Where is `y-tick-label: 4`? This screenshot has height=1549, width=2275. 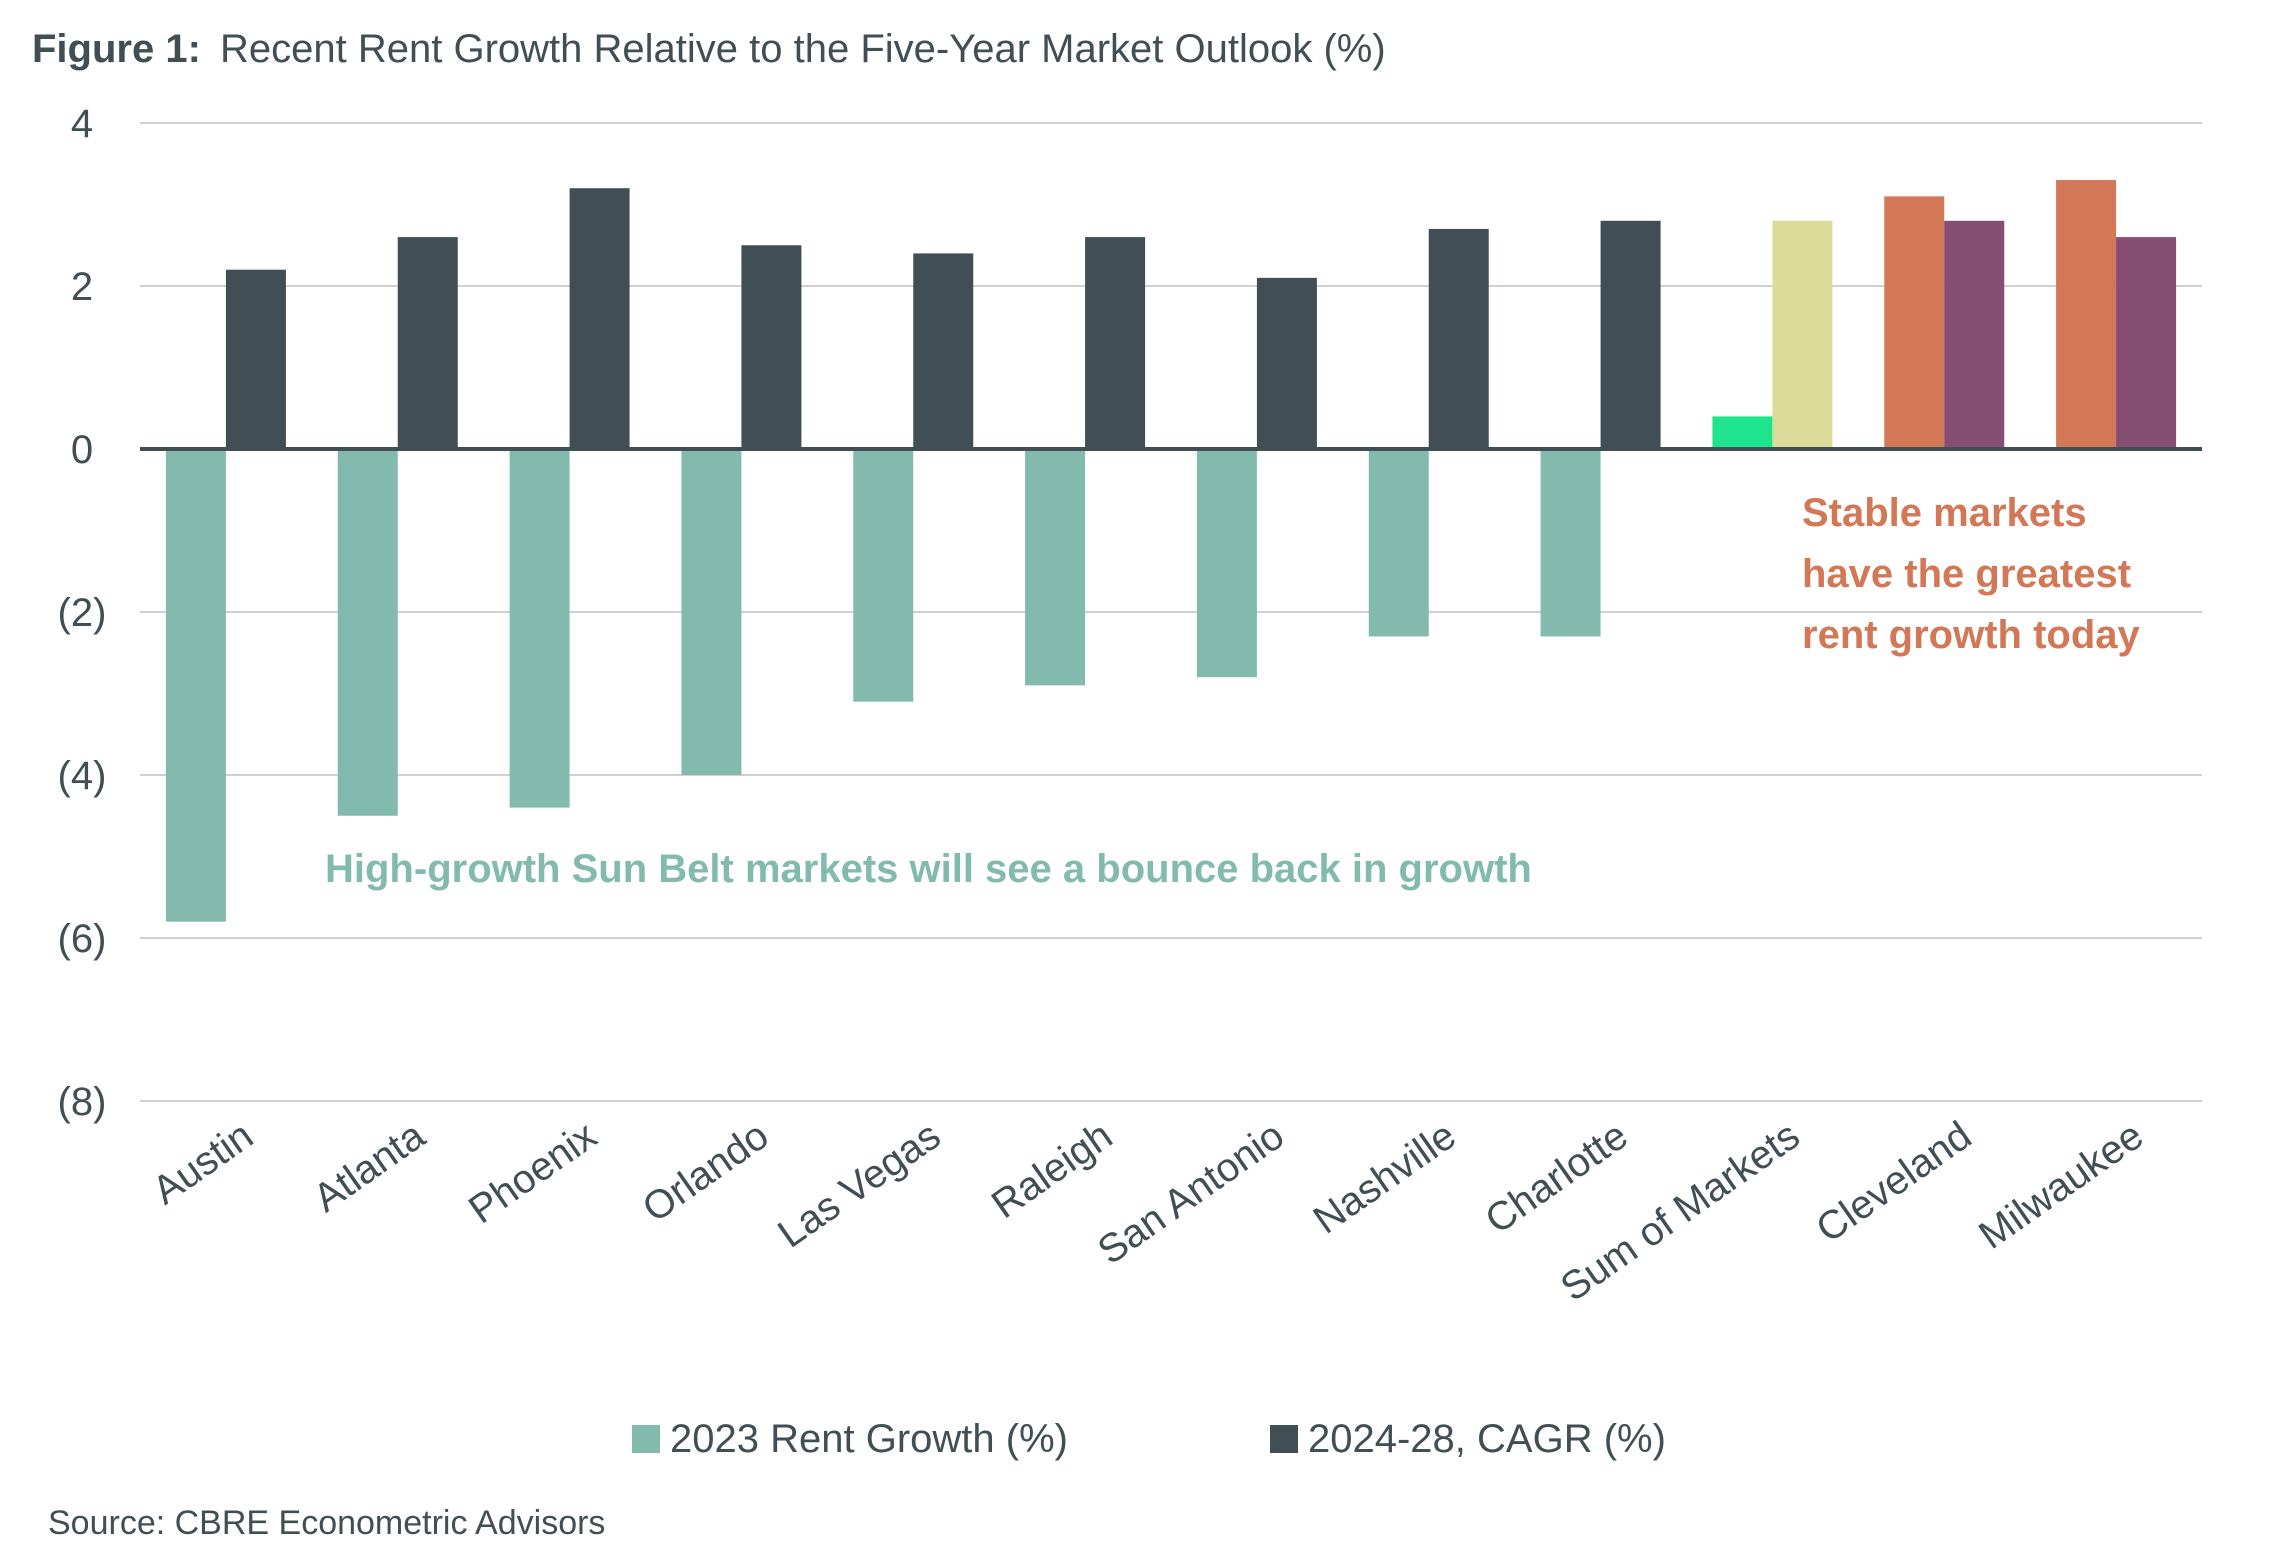
y-tick-label: 4 is located at coordinates (82, 124).